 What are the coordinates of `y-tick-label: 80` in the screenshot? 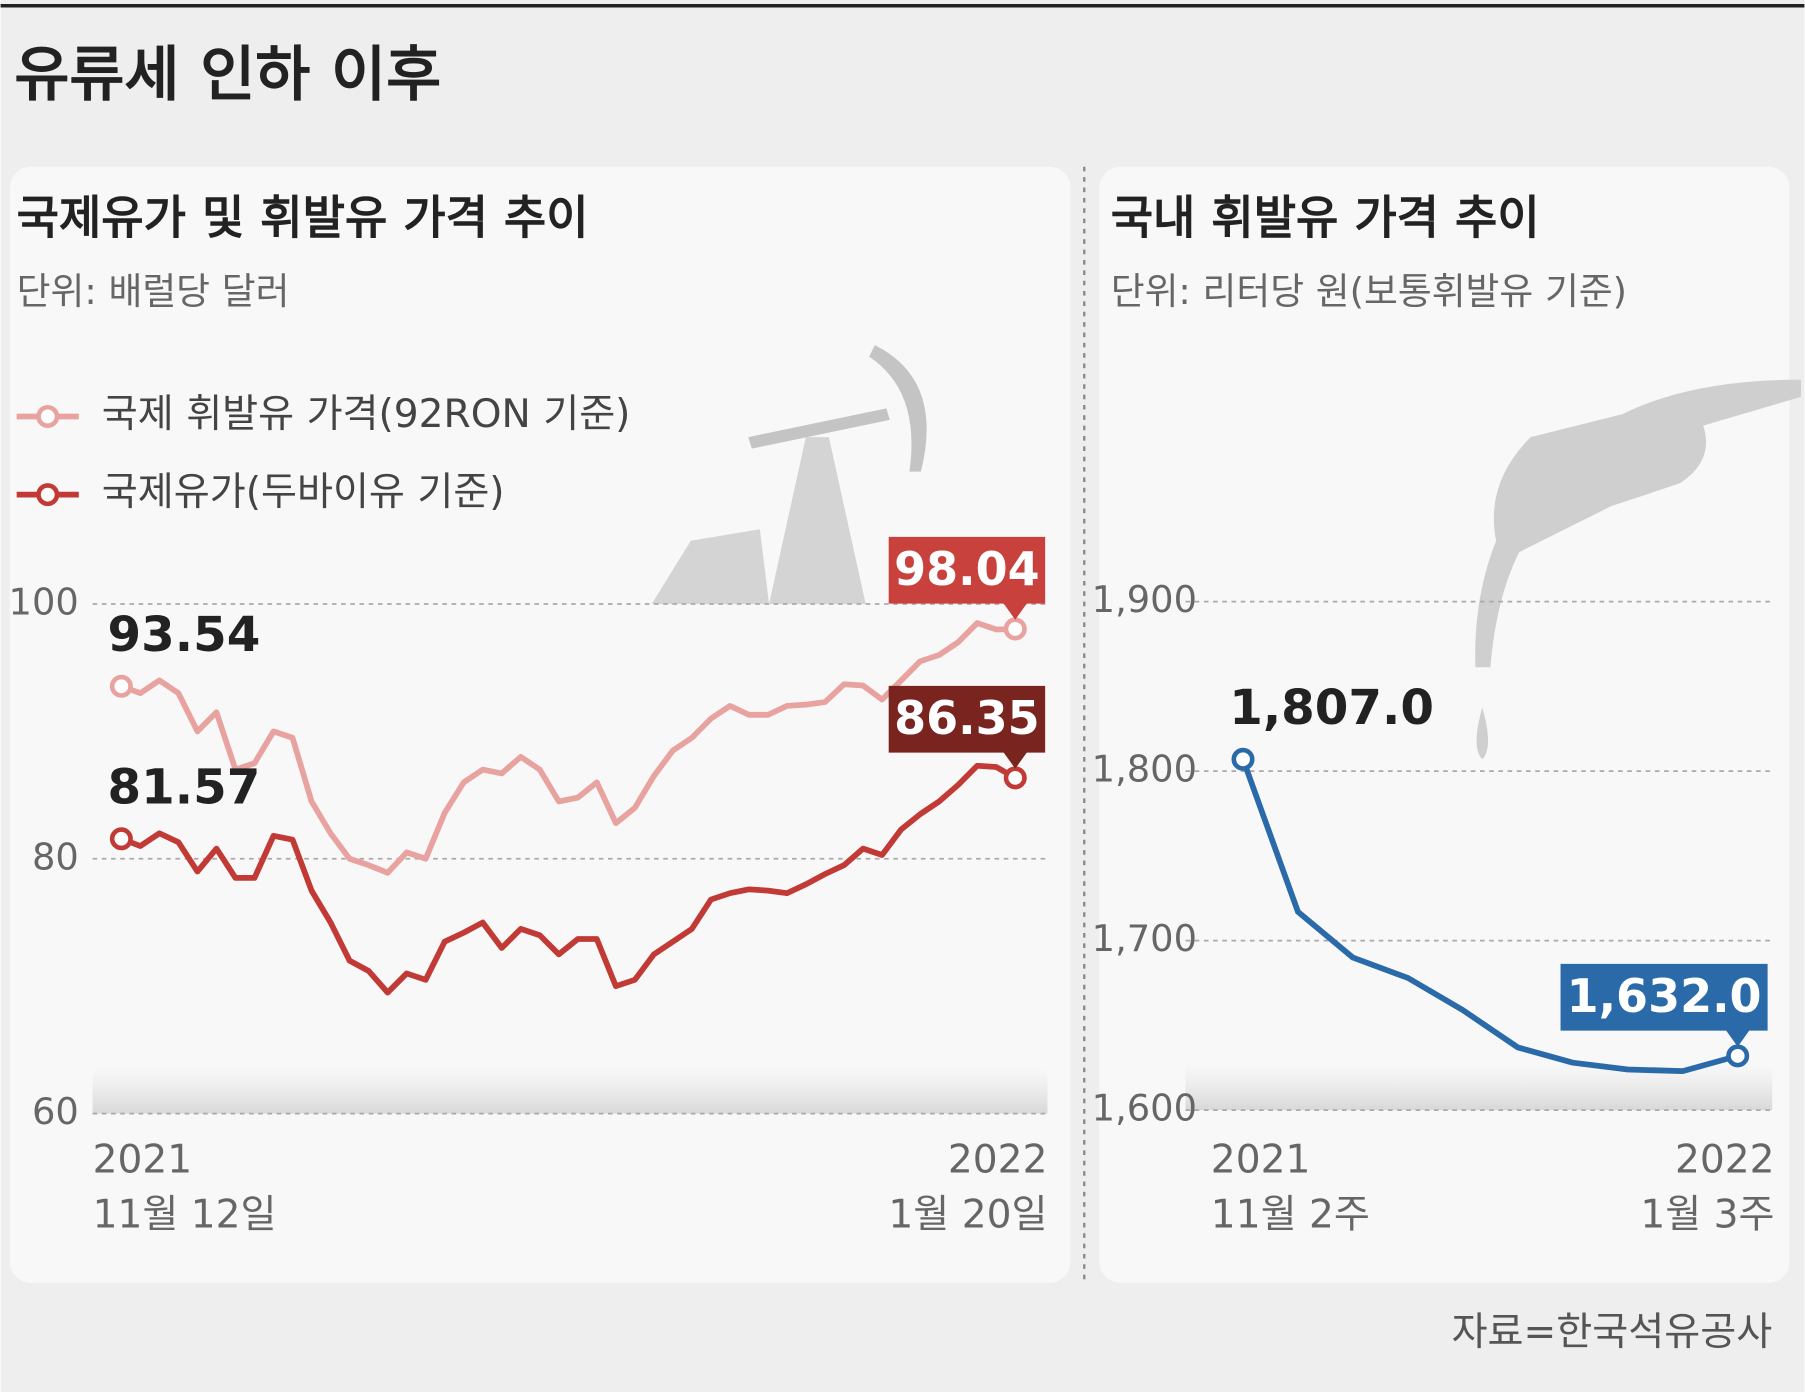 It's located at (55, 856).